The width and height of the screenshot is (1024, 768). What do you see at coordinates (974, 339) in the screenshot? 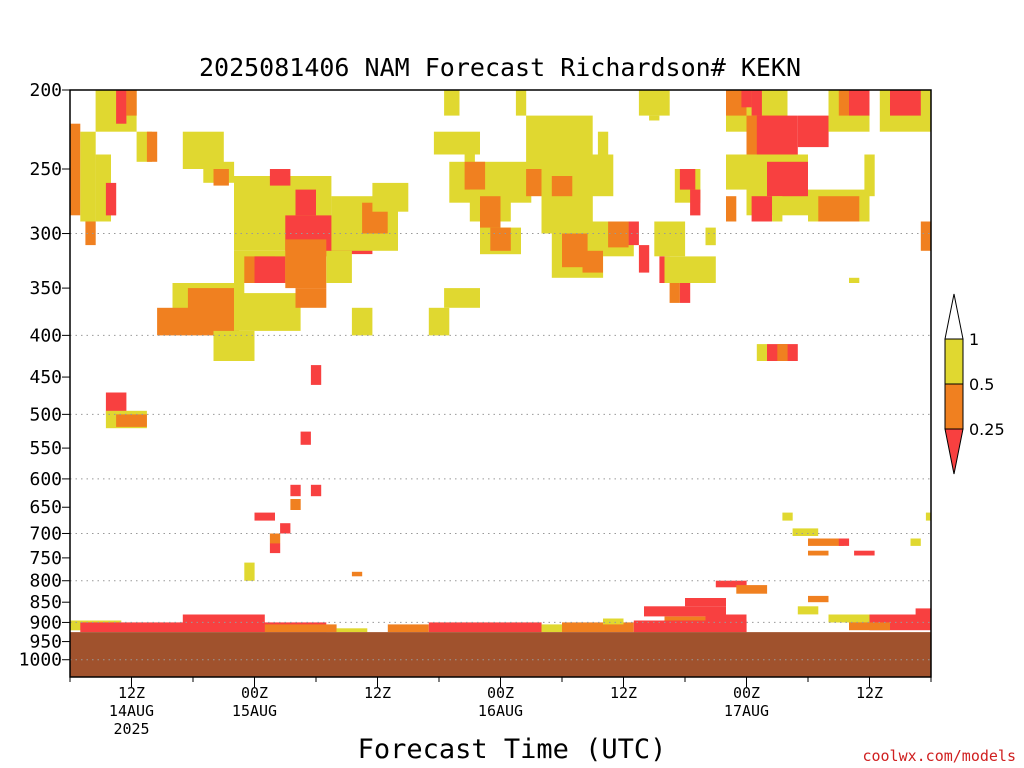
I see `colorbar-tick-label: 1` at bounding box center [974, 339].